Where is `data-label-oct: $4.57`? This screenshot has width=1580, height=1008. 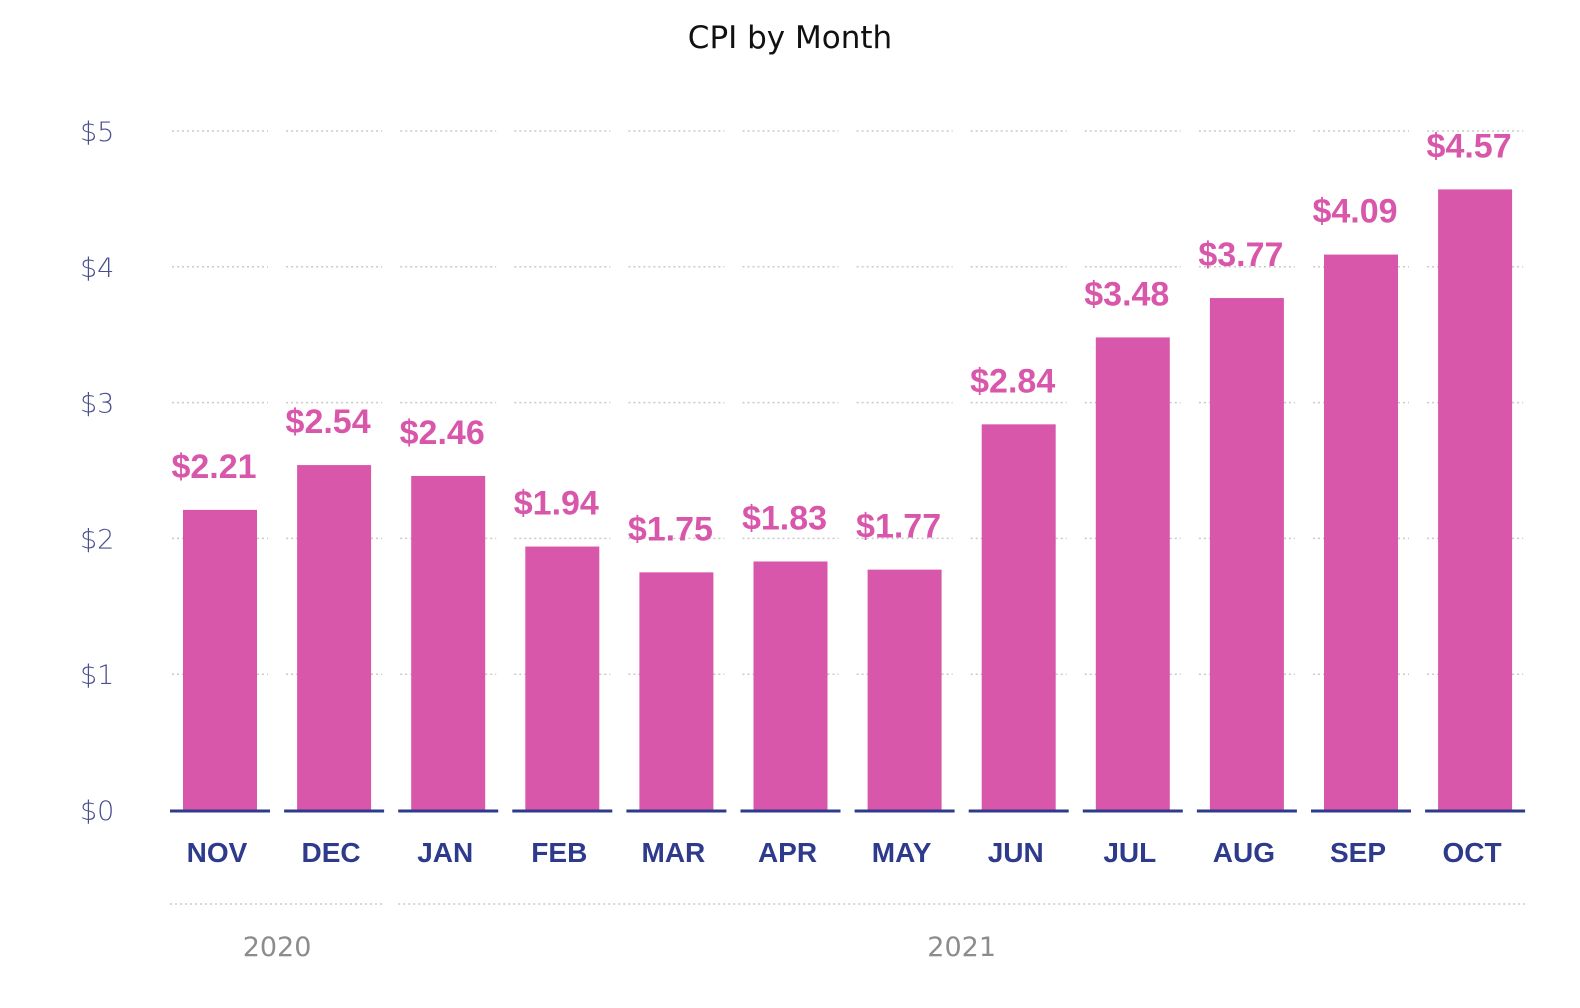 data-label-oct: $4.57 is located at coordinates (1469, 146).